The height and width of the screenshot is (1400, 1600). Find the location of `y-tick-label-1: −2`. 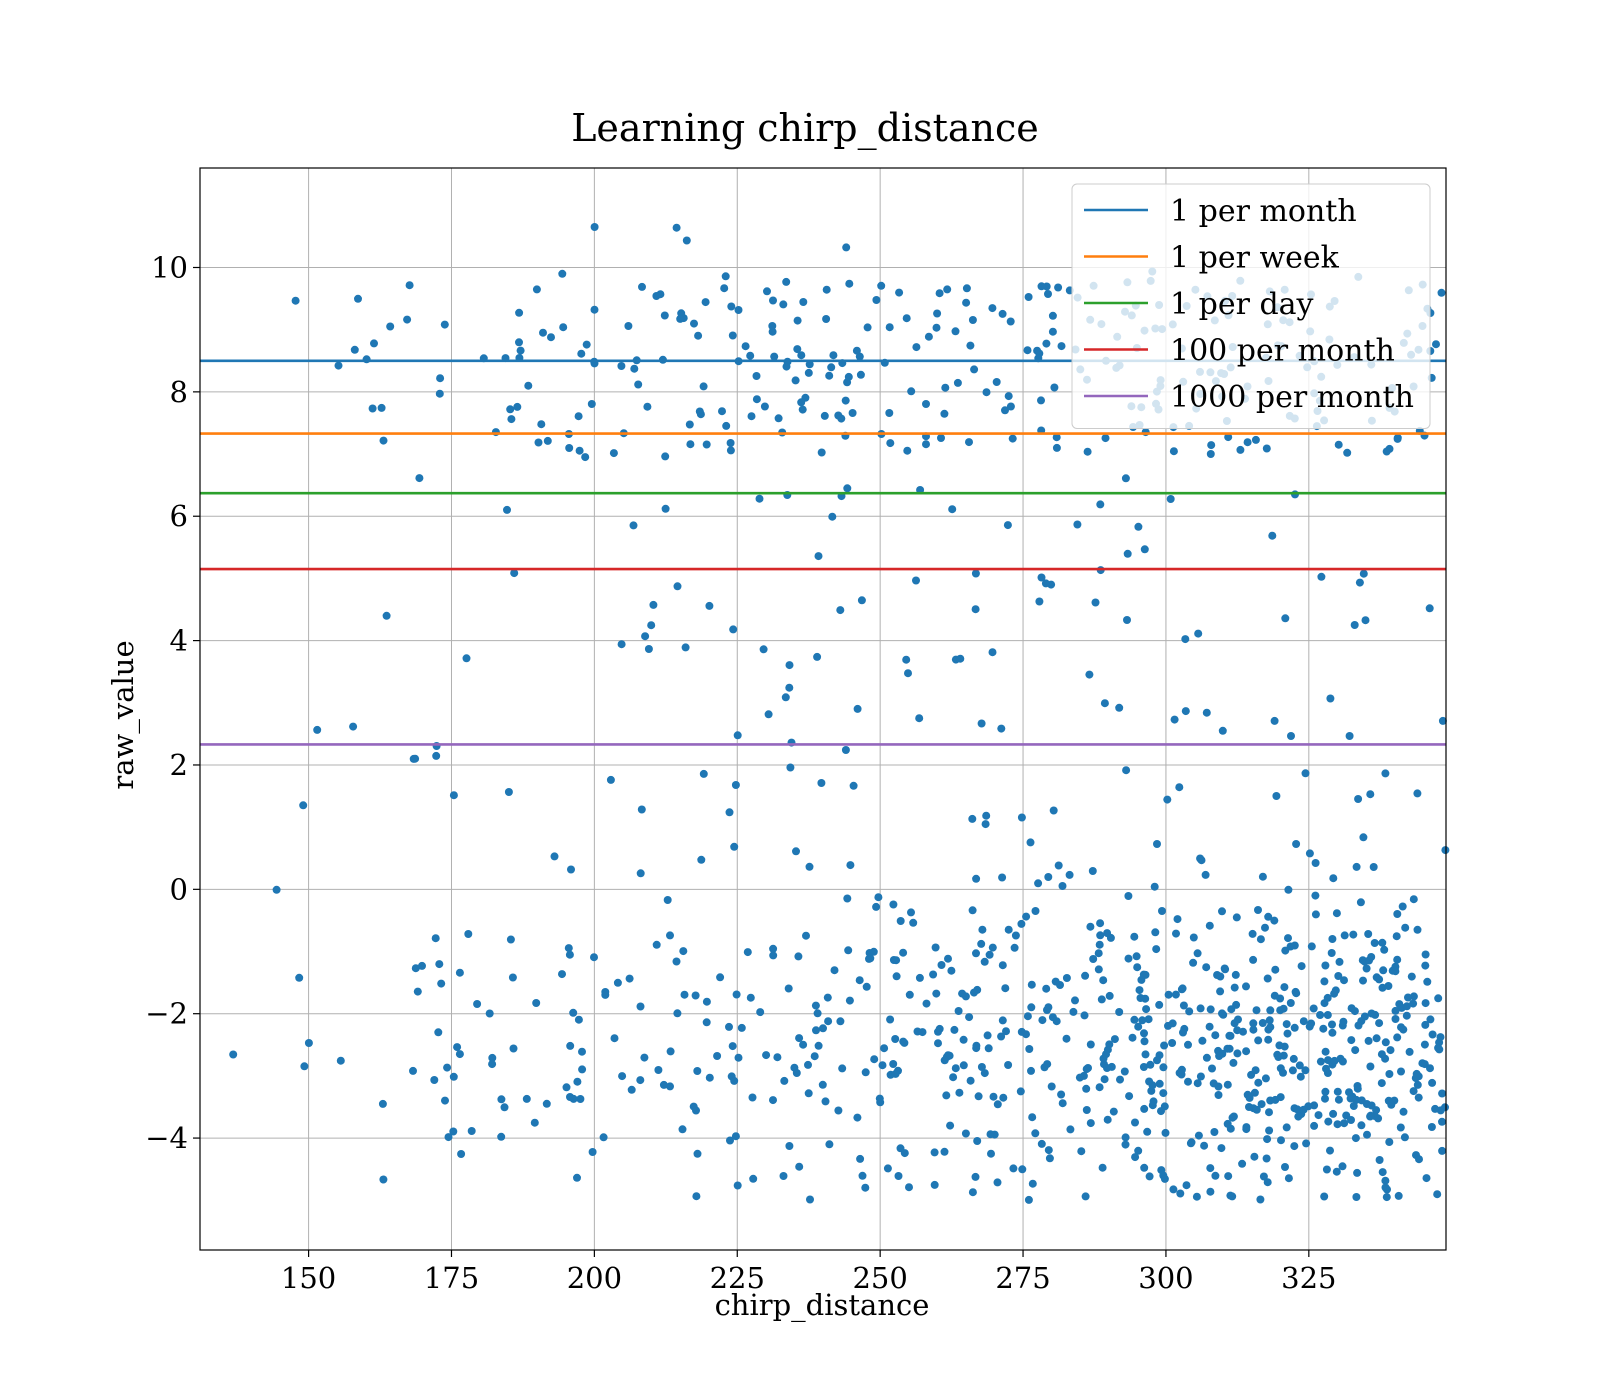

y-tick-label-1: −2 is located at coordinates (166, 1014).